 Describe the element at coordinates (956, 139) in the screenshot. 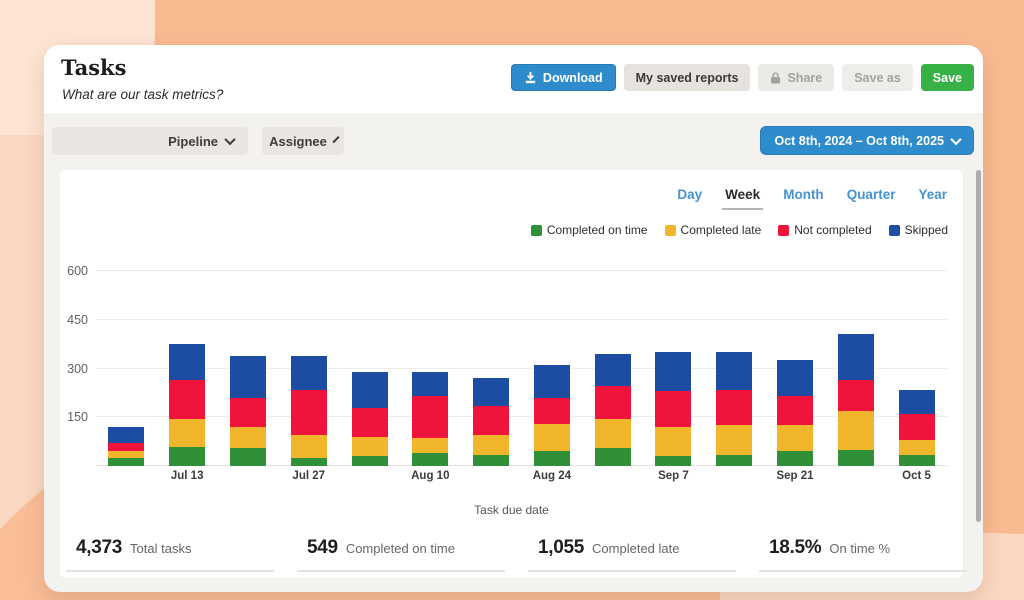

I see `chevron-down-icon` at that location.